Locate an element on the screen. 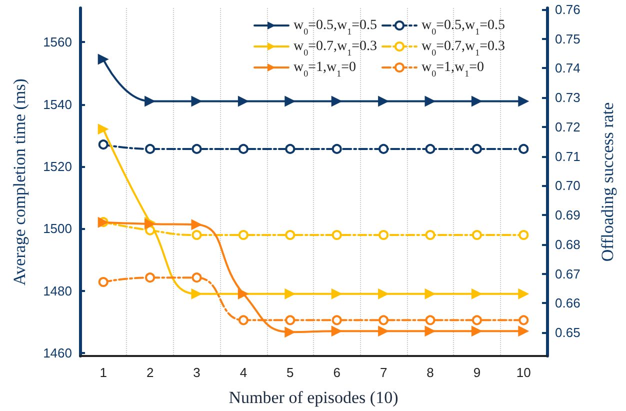 The width and height of the screenshot is (626, 411). y-tick-label: 1500 is located at coordinates (57, 228).